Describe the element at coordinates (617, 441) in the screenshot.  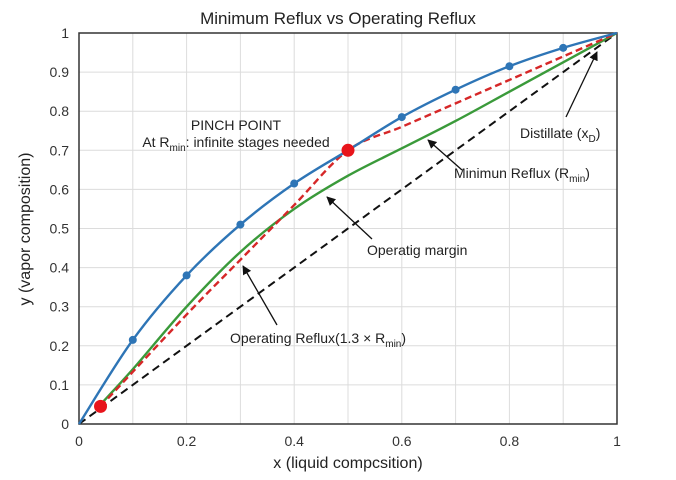
I see `x-tick-label: 1` at that location.